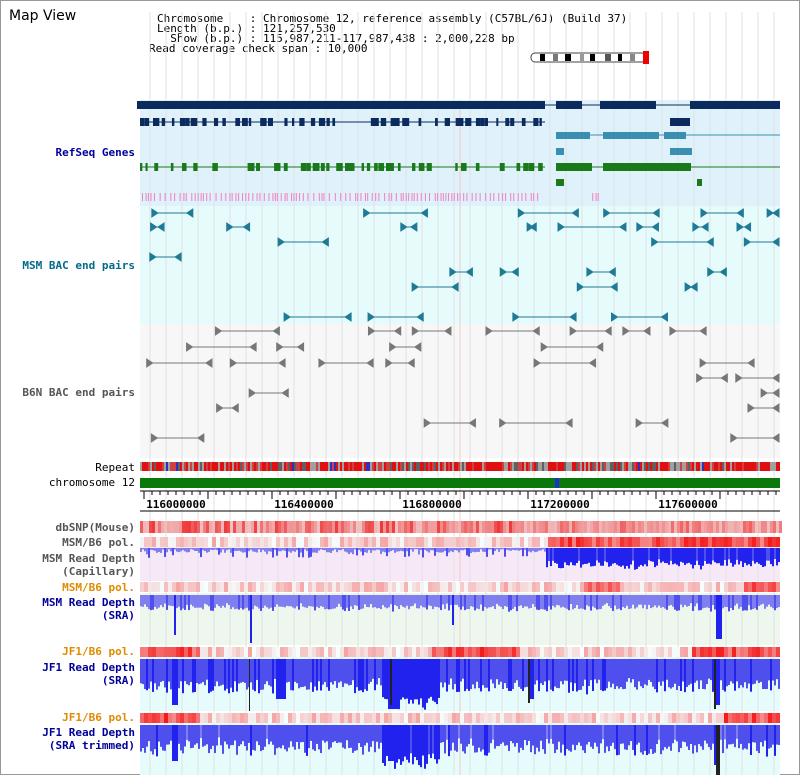 This screenshot has height=775, width=800. I want to click on track-label-b6n-bac: B6N BAC end pairs, so click(78, 392).